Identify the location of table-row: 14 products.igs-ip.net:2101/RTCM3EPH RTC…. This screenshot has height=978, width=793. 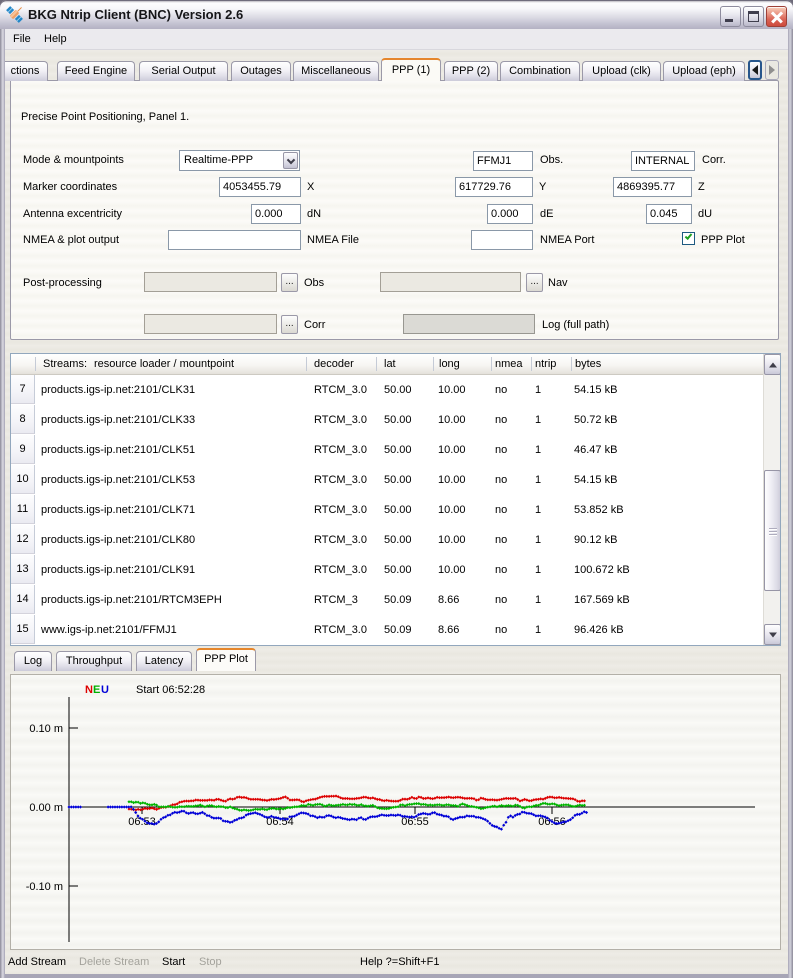
(387, 600).